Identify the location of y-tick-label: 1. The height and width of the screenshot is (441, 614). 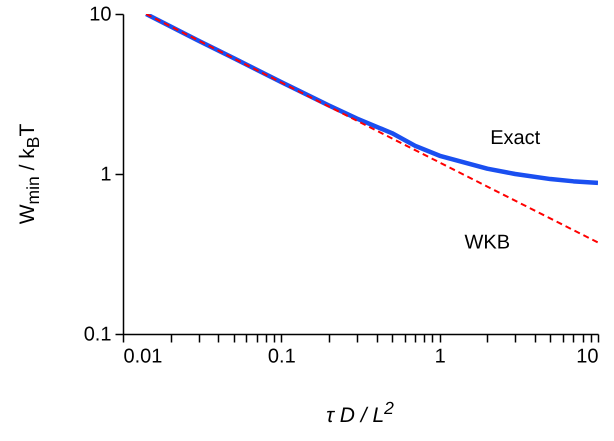
(106, 175).